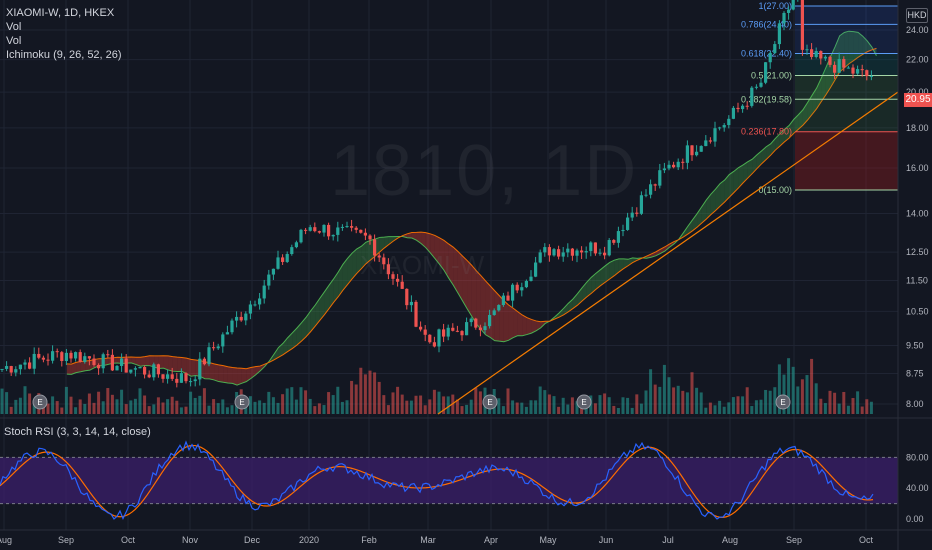  What do you see at coordinates (77, 432) in the screenshot?
I see `stoch-rsi-title: Stoch RSI (3, 3, 14, 14, close)` at bounding box center [77, 432].